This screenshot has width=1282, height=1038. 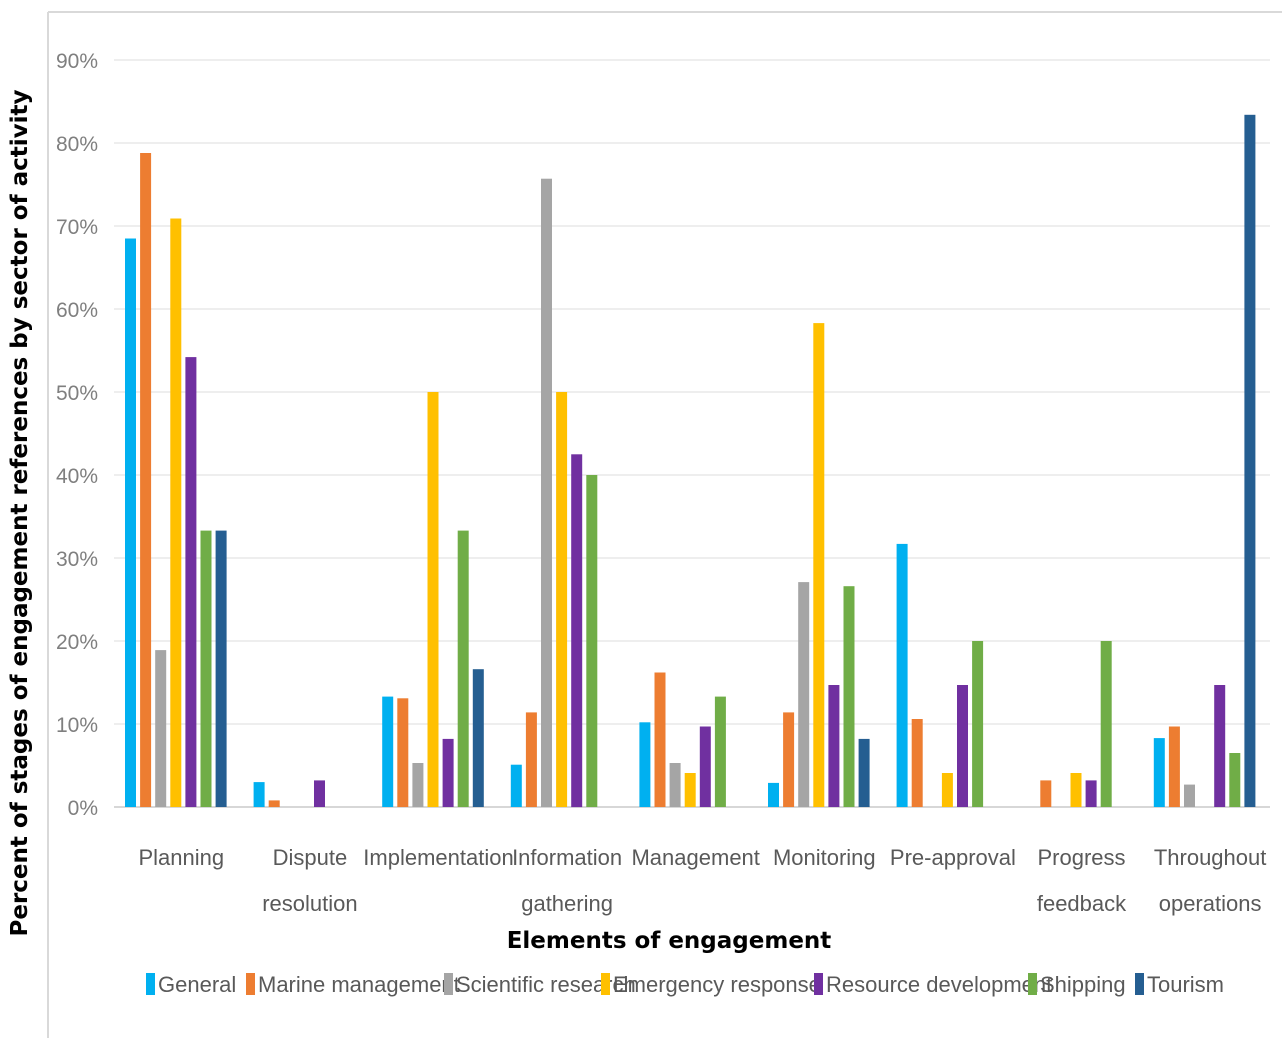 What do you see at coordinates (83, 808) in the screenshot?
I see `y-tick-label: 0%` at bounding box center [83, 808].